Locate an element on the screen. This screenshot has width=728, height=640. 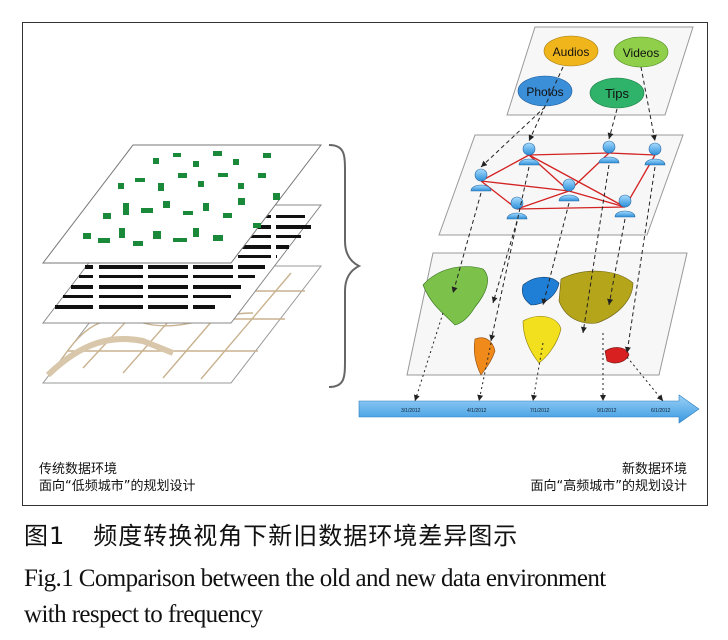
oceania-shape is located at coordinates (617, 355).